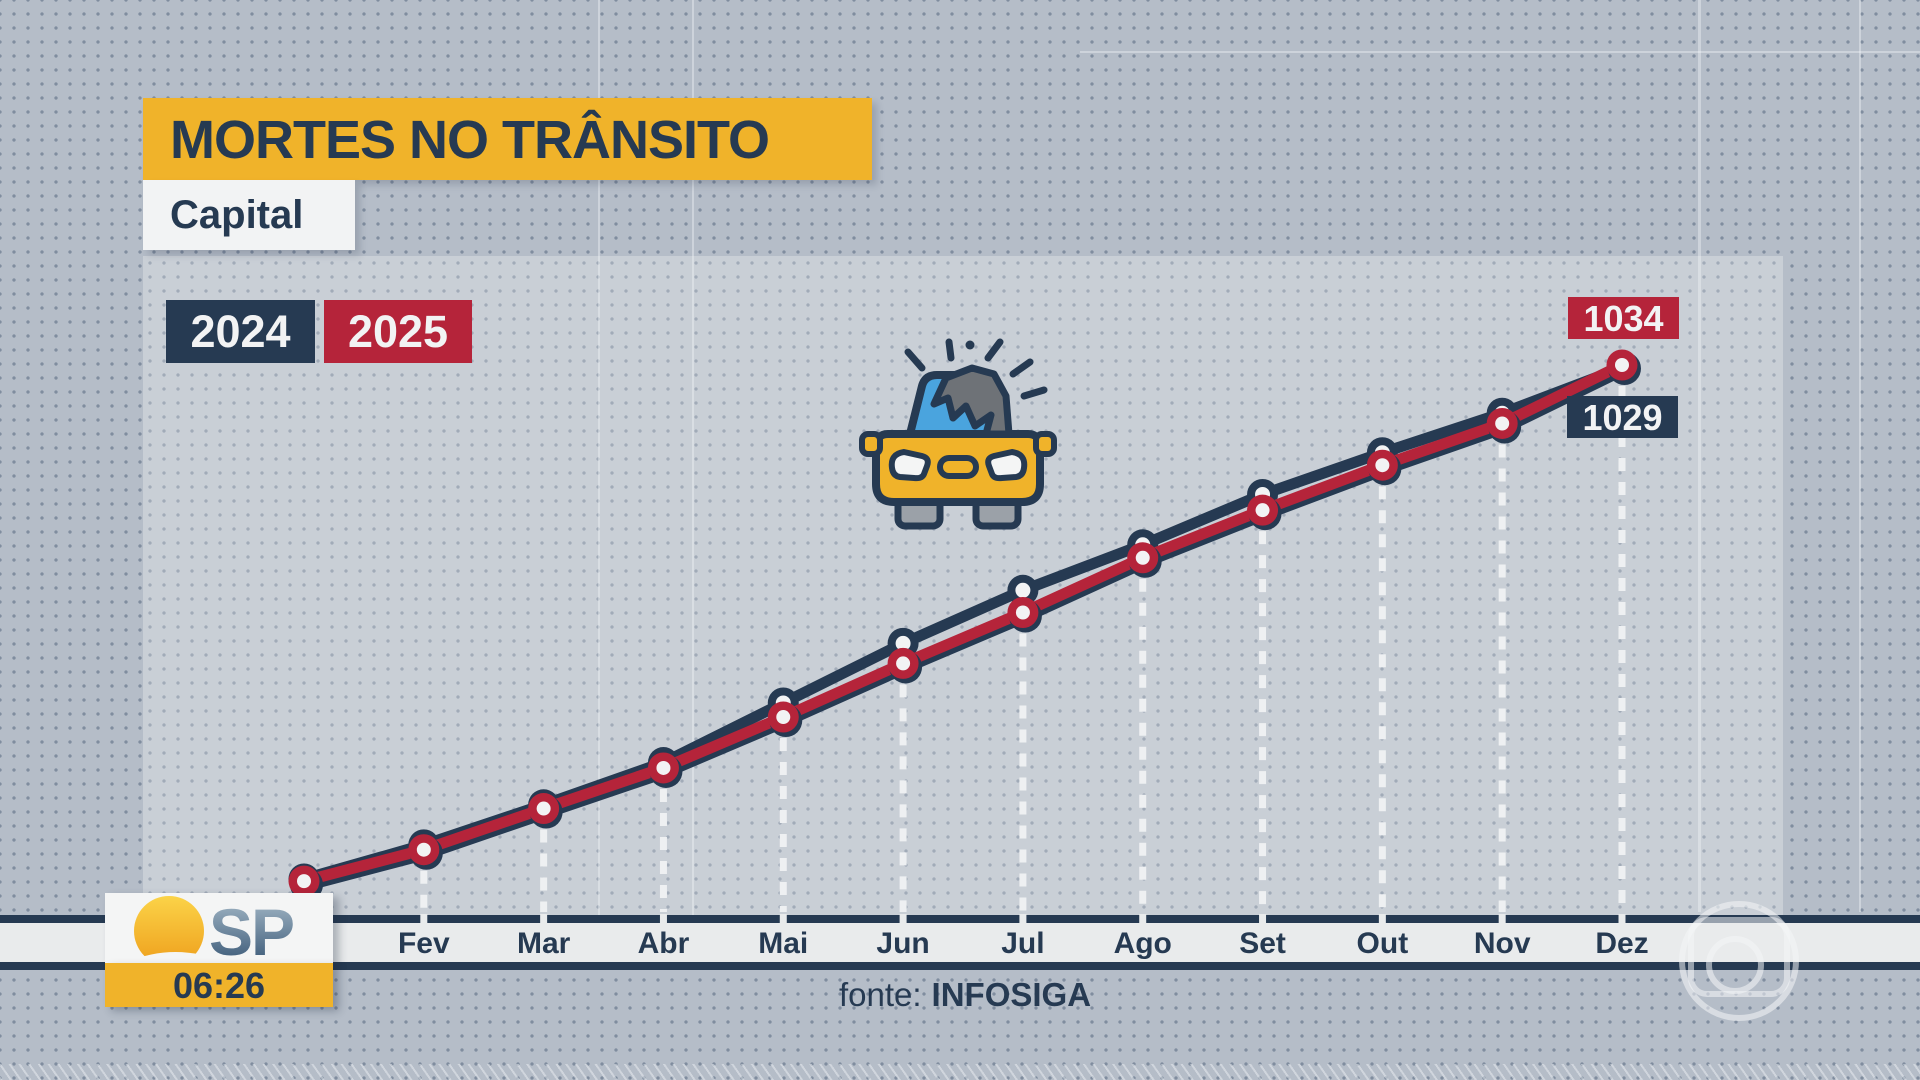 This screenshot has width=1920, height=1080. Describe the element at coordinates (1011, 994) in the screenshot. I see `source-name: INFOSIGA` at that location.